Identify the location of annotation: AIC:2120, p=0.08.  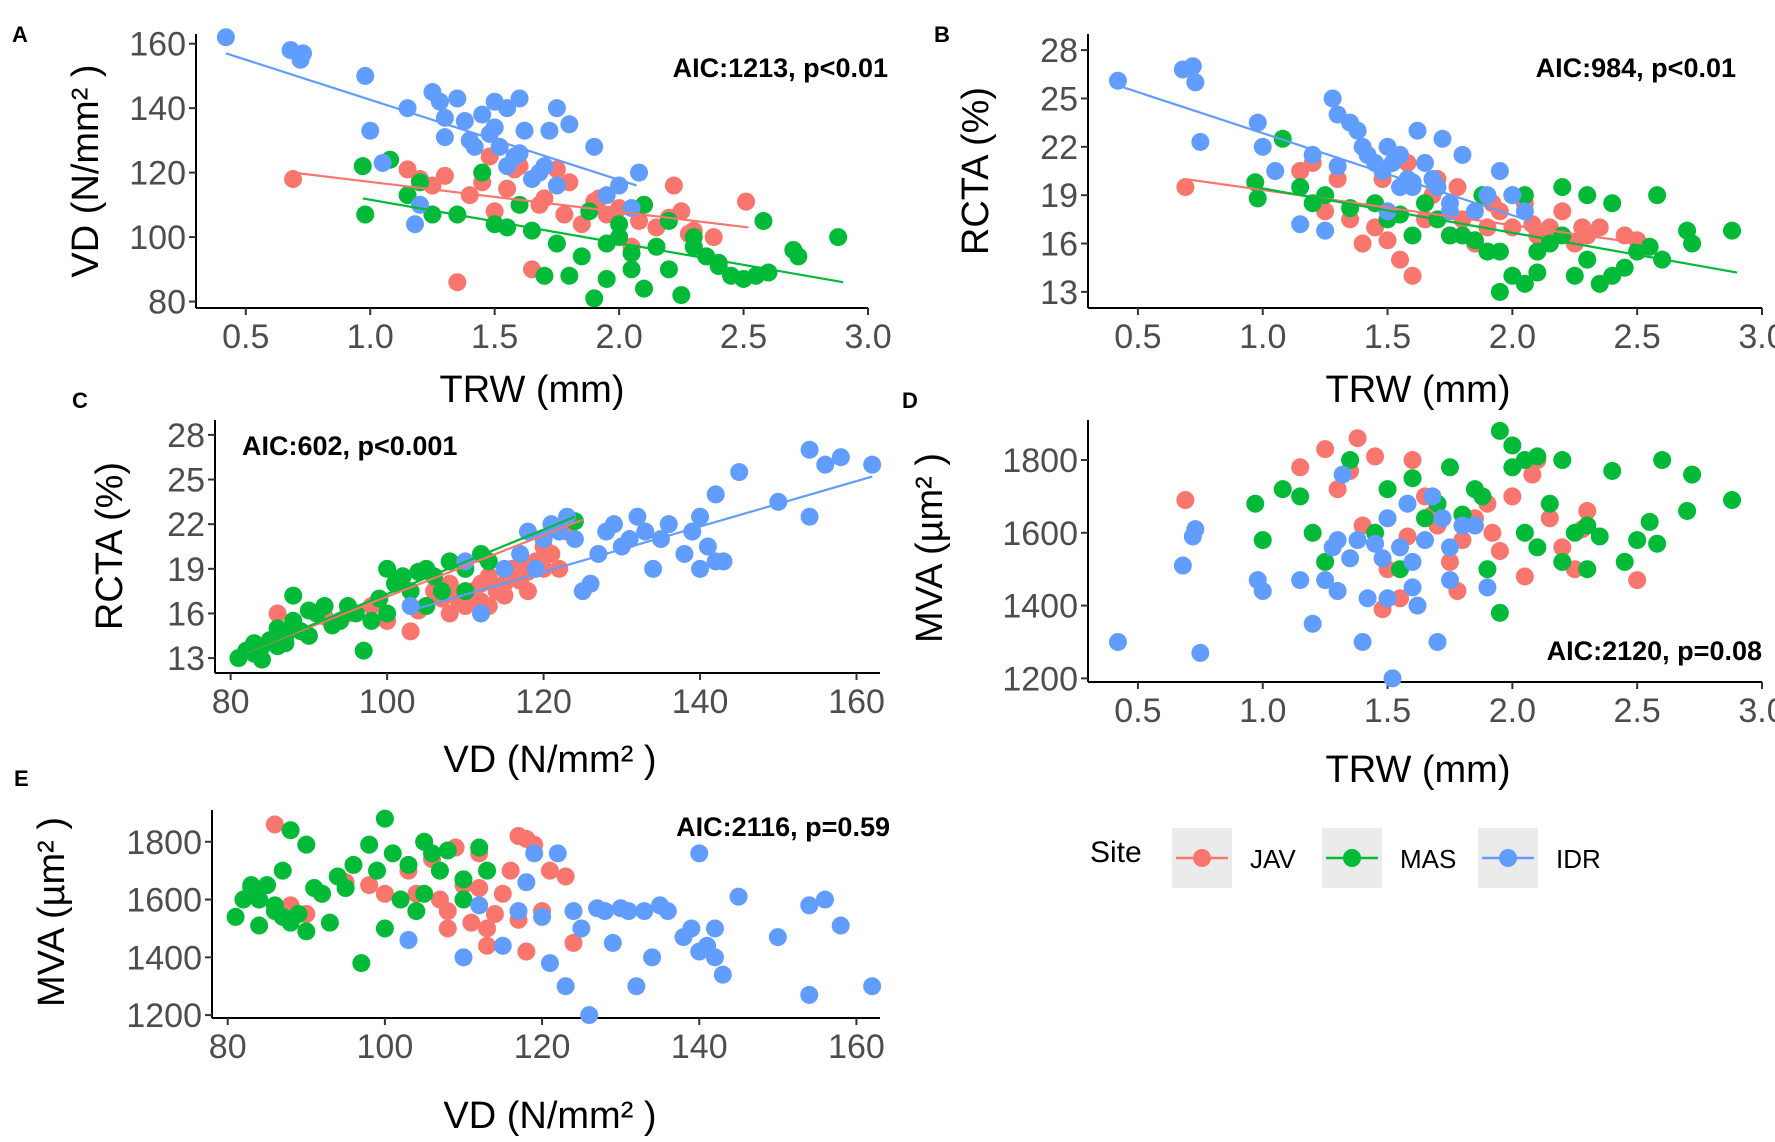
(1654, 651).